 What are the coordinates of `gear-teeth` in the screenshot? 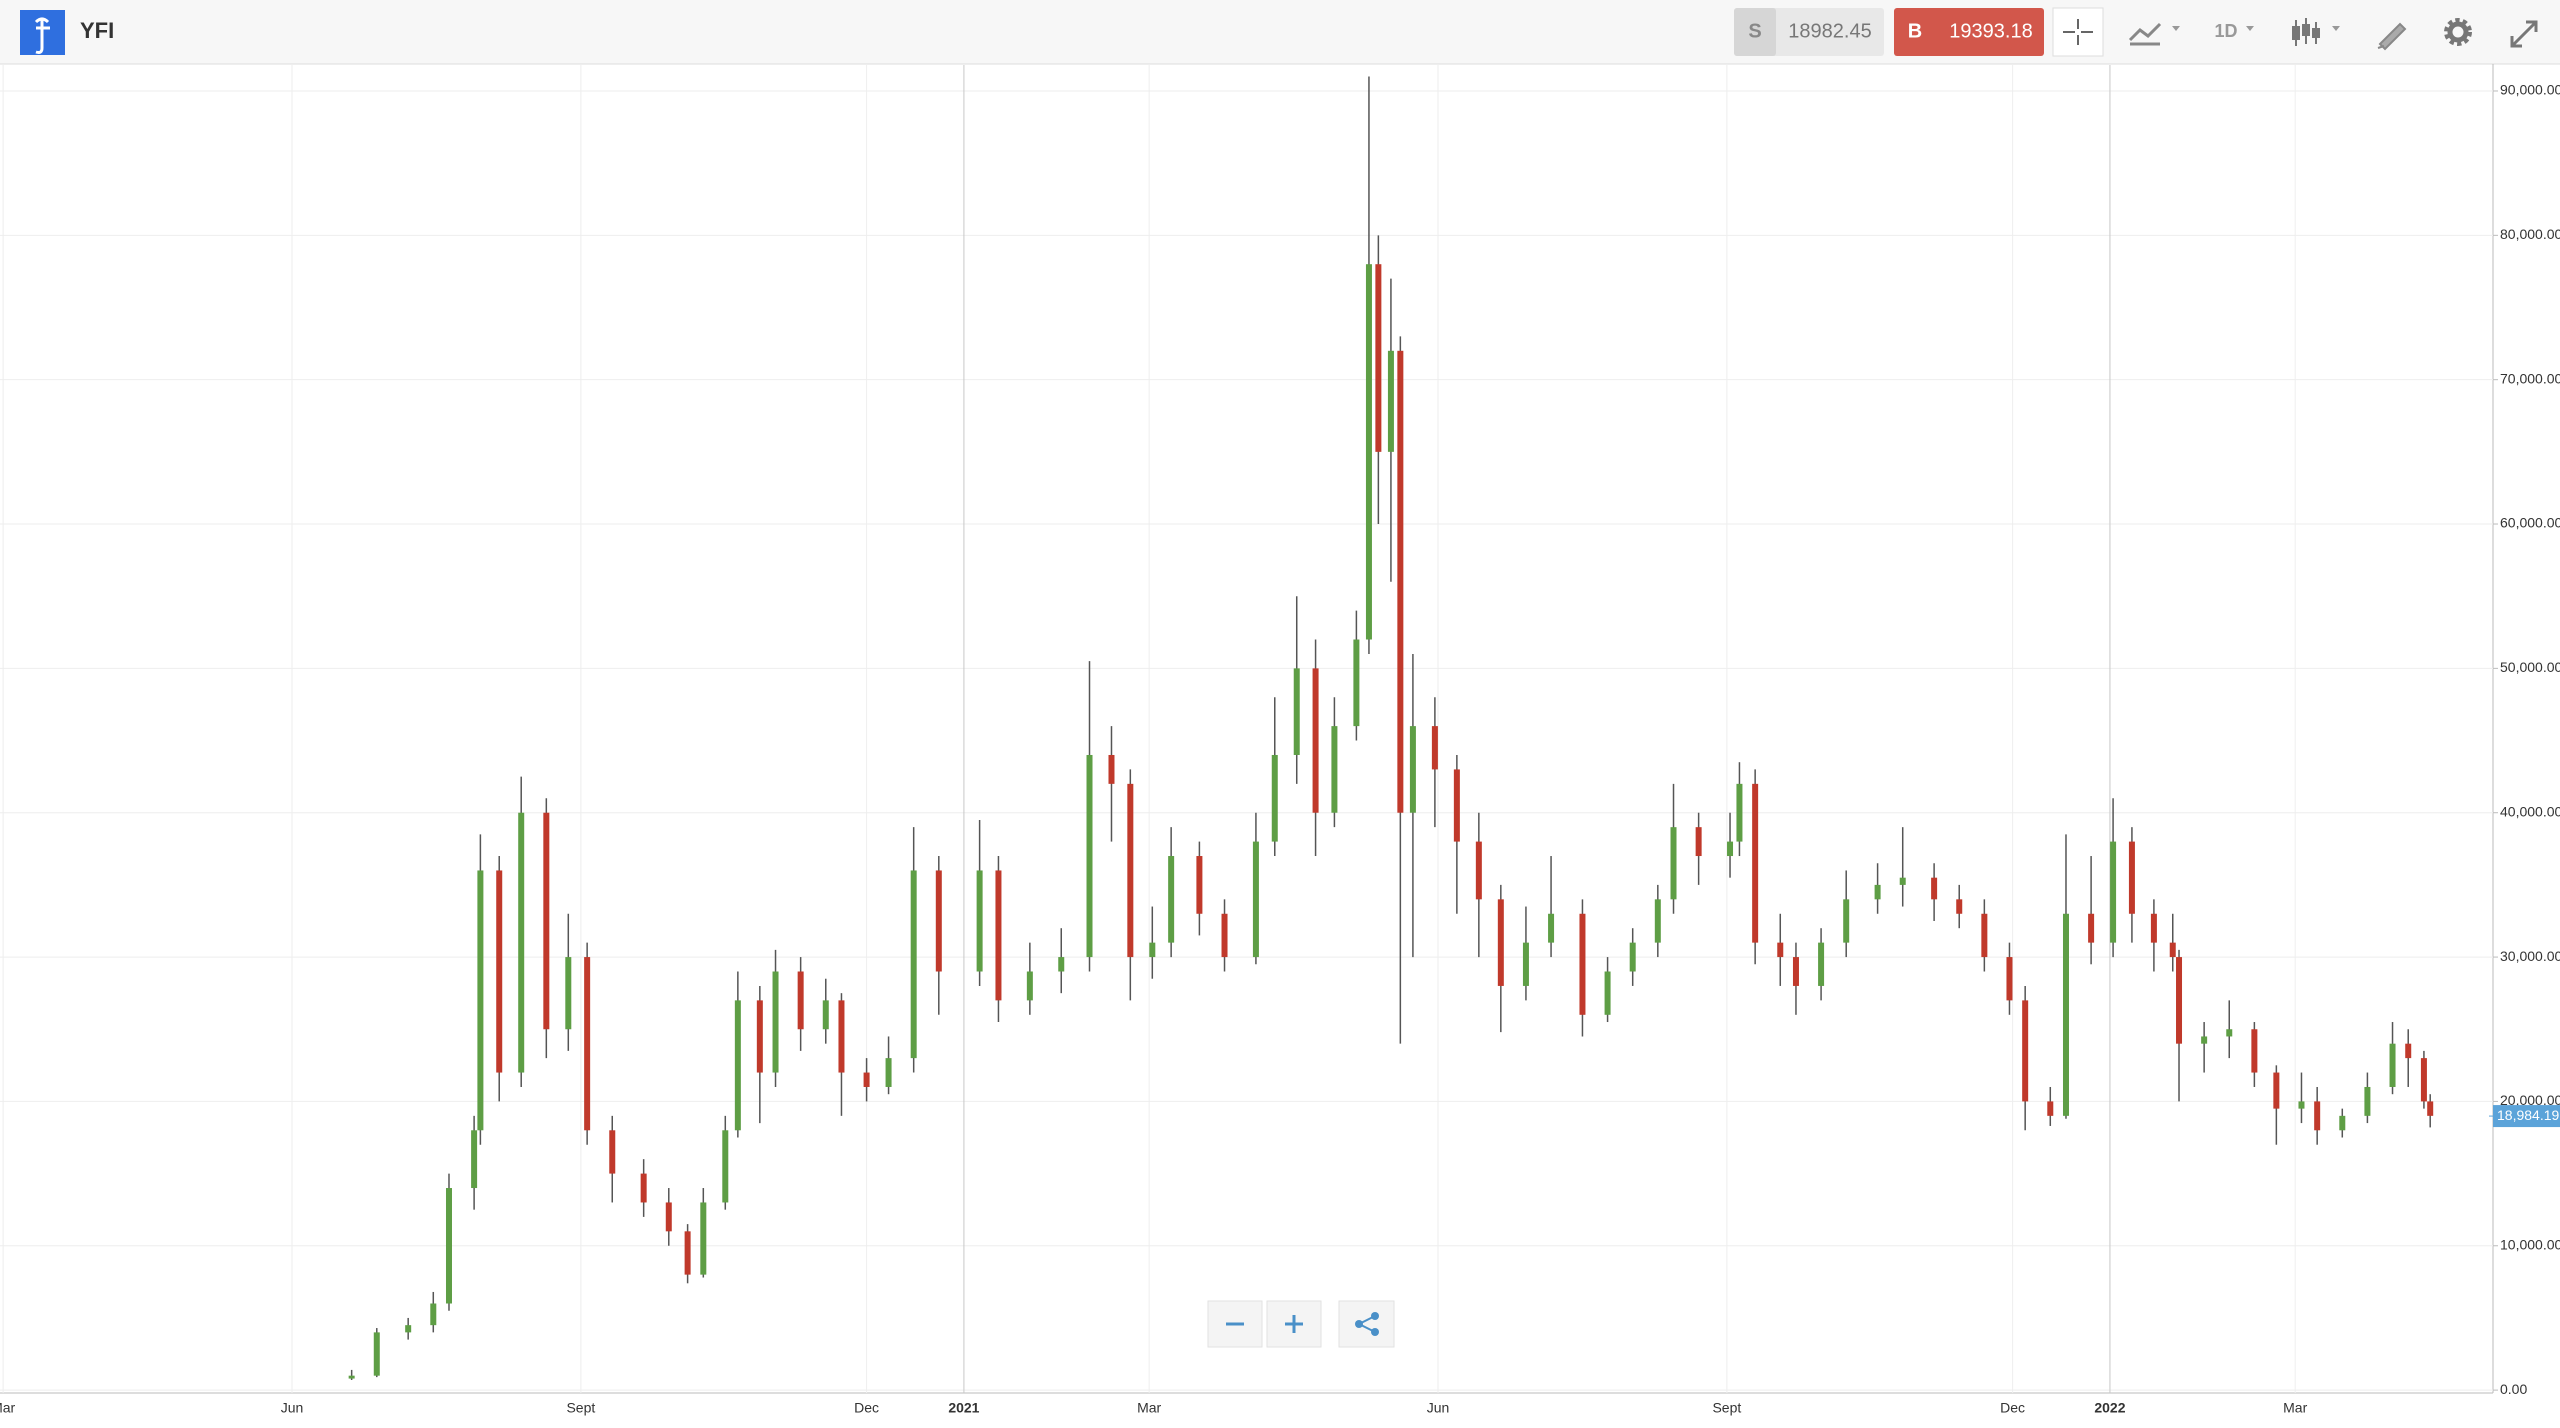 It's located at (2458, 32).